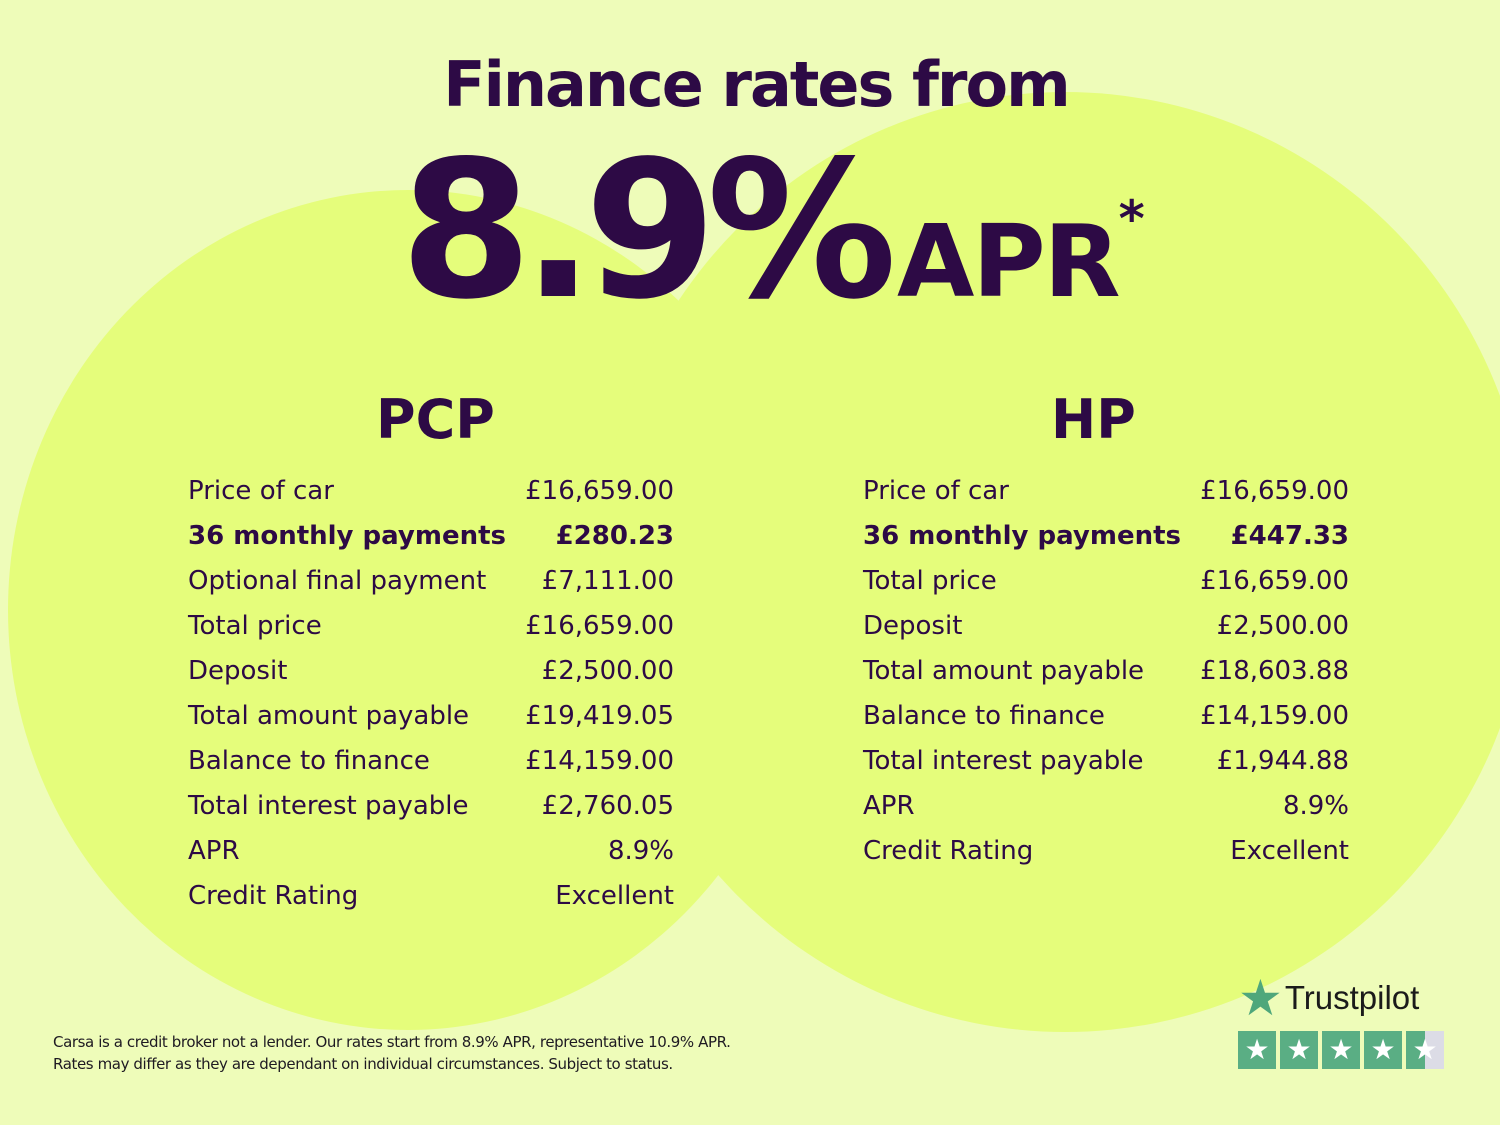  I want to click on trustpilot-badge: ★ Trustpilot ★ ★ ★ ★ ★, so click(1341, 1019).